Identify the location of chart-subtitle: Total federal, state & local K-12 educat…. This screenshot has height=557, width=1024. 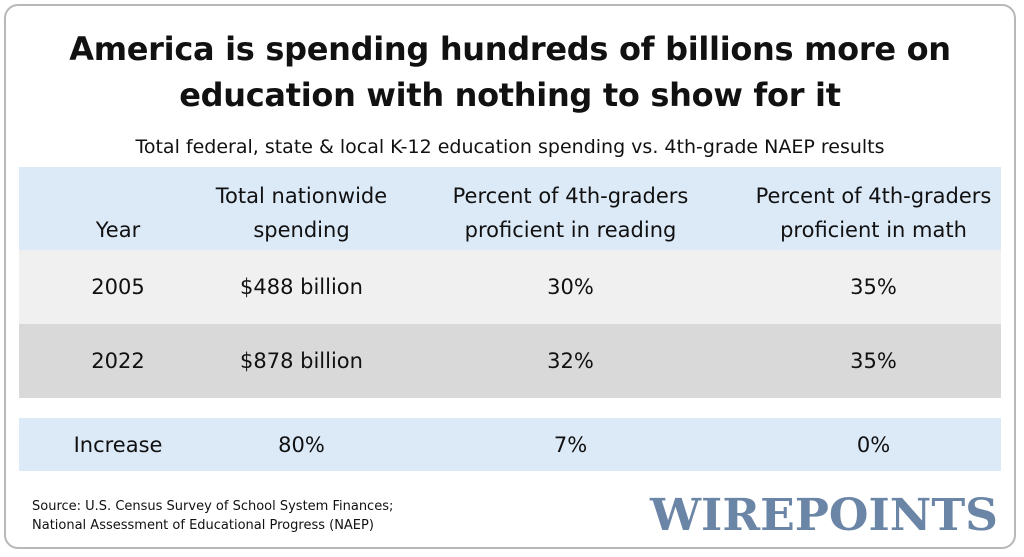
(510, 147).